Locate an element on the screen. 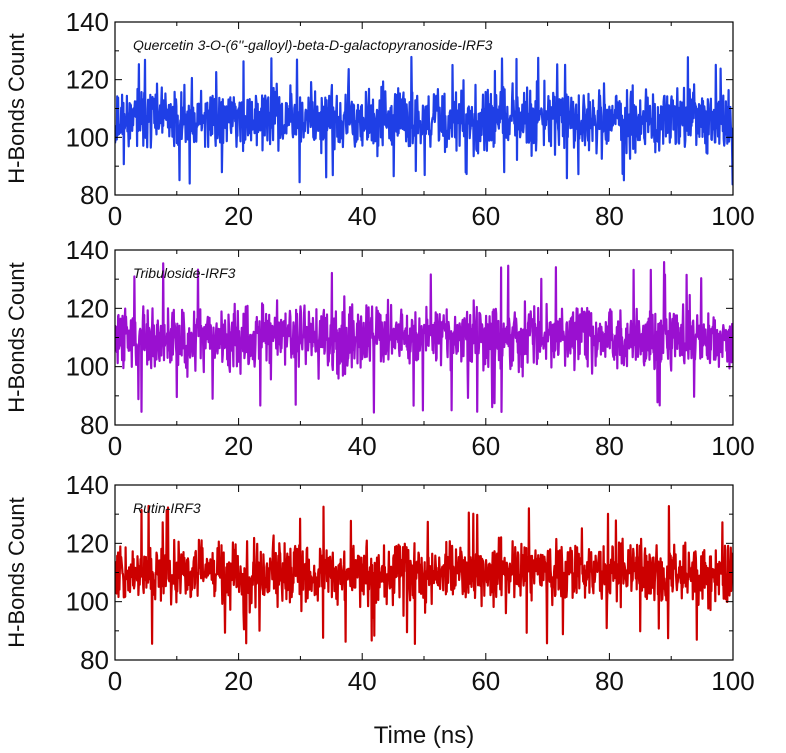 The height and width of the screenshot is (753, 786). y-tick-label-bottom: 100 is located at coordinates (87, 602).